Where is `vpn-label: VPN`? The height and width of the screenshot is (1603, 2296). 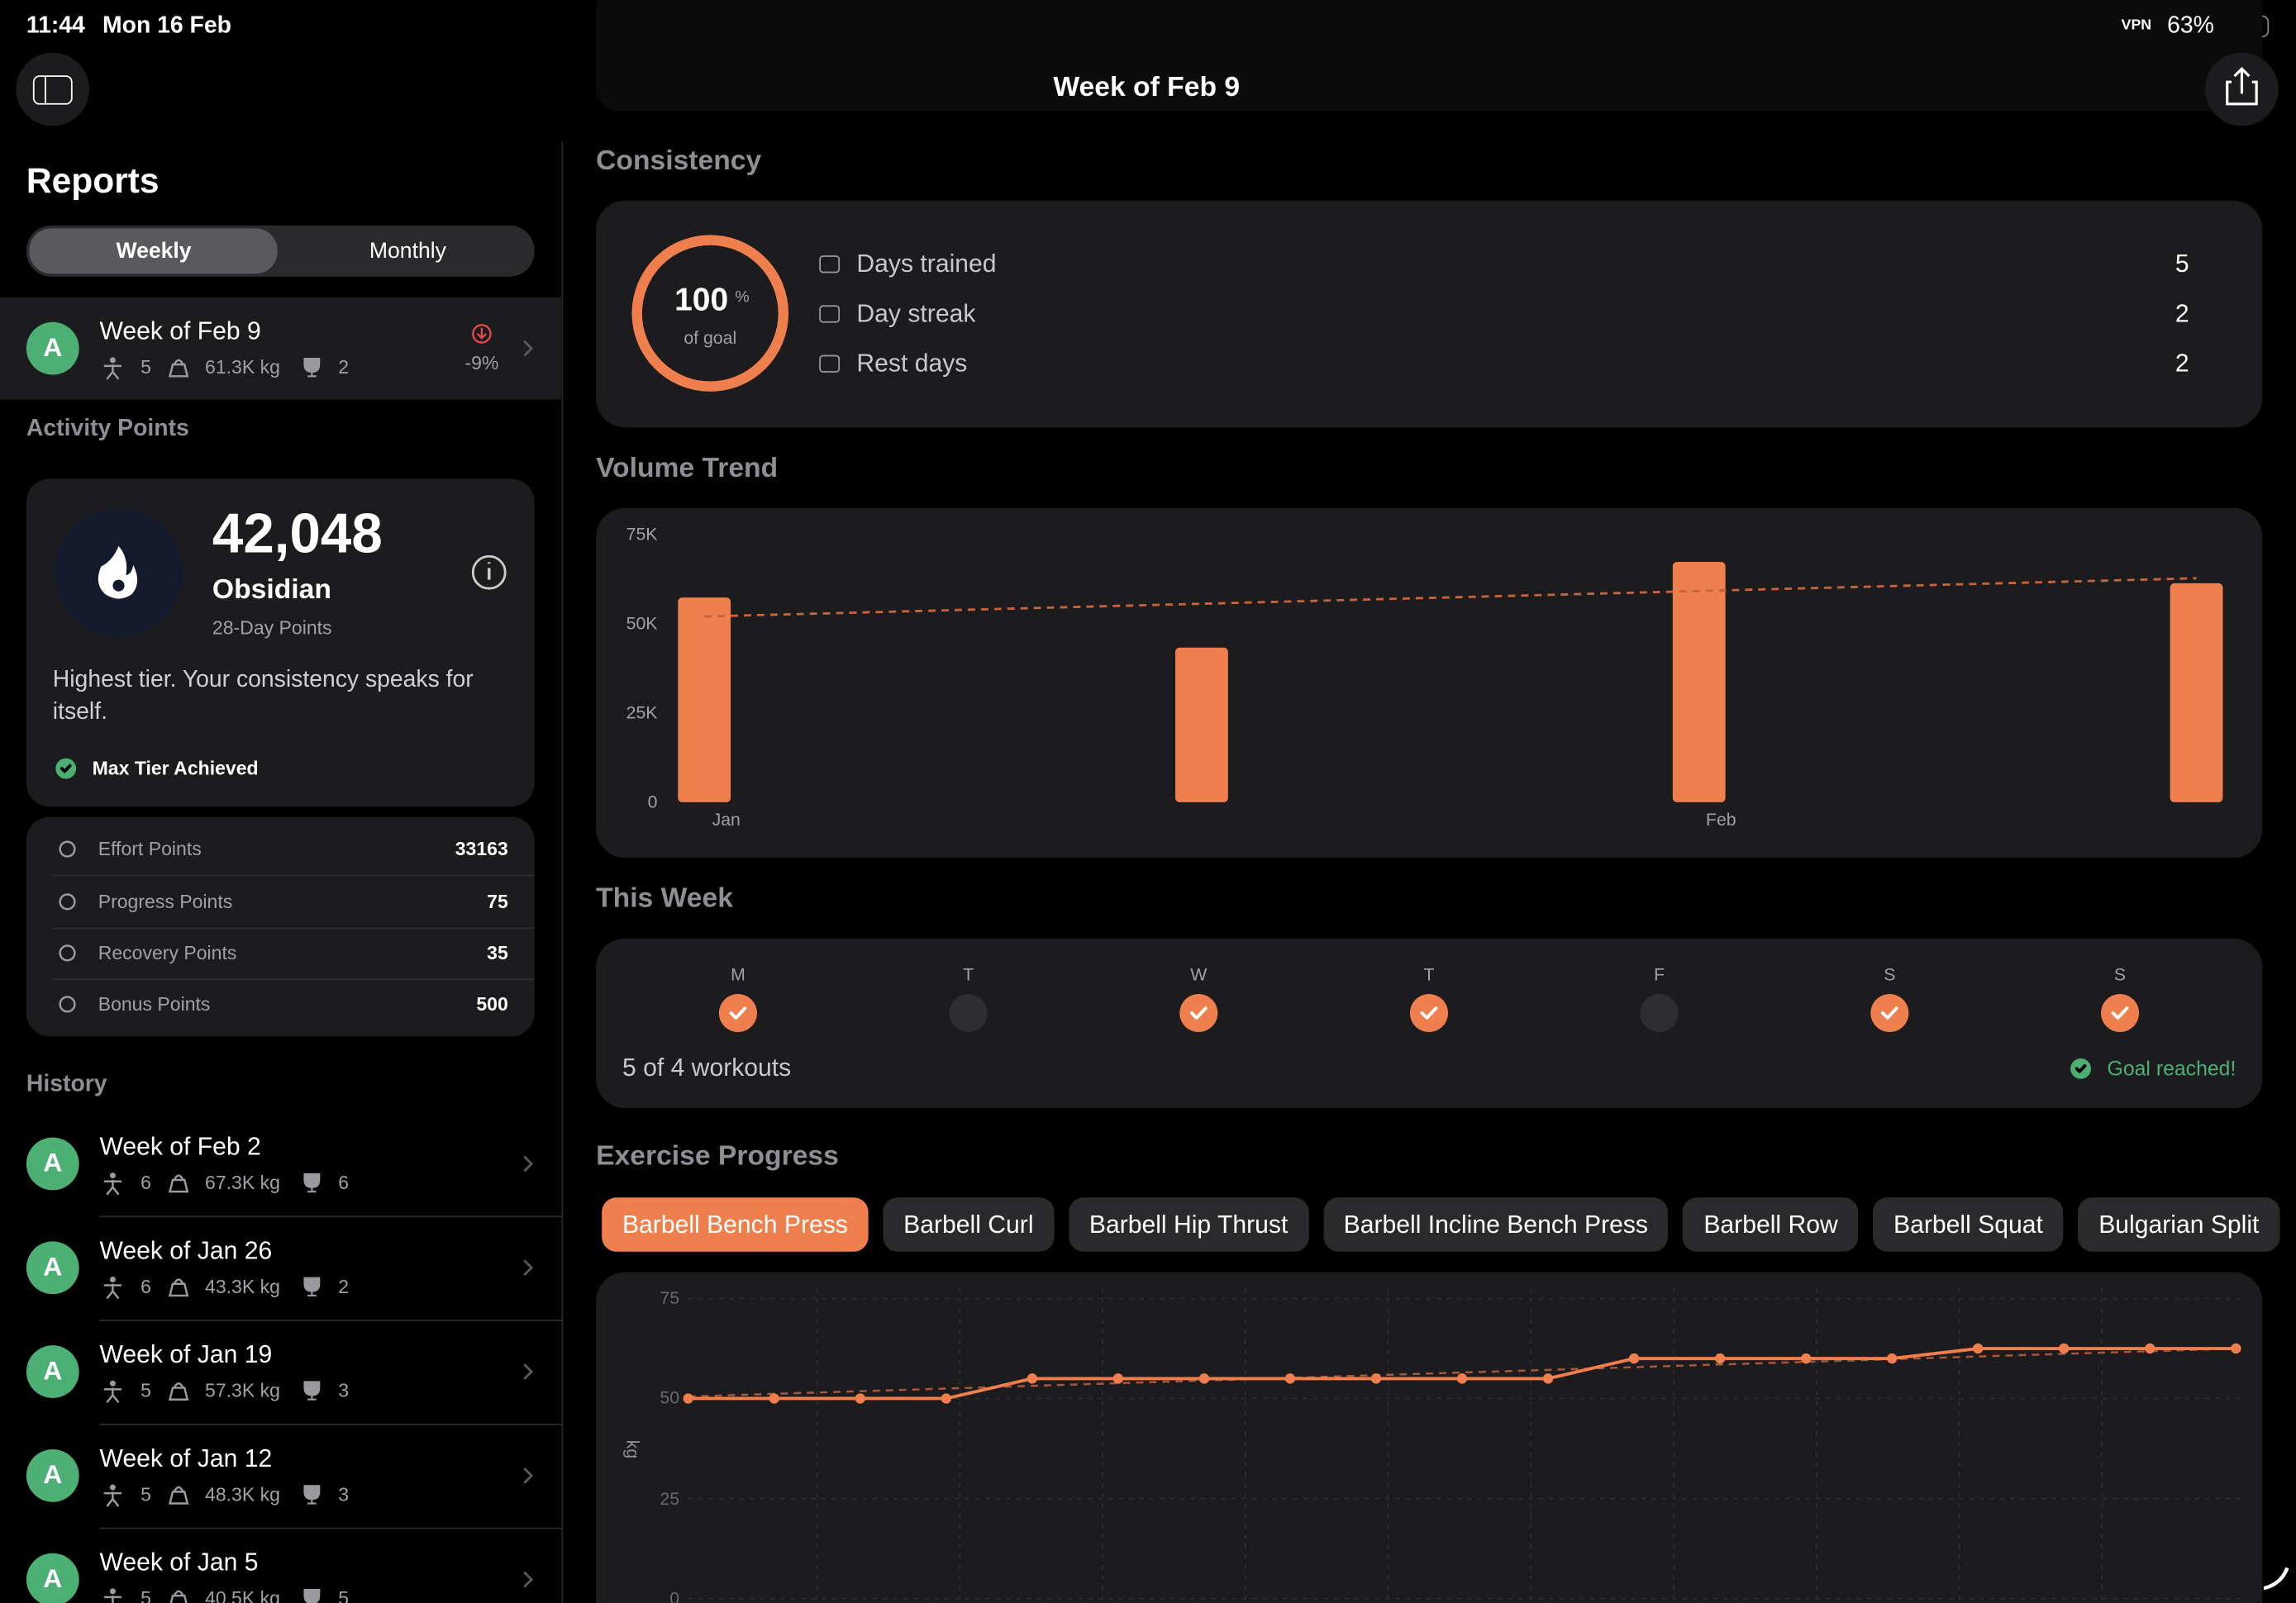 vpn-label: VPN is located at coordinates (2136, 25).